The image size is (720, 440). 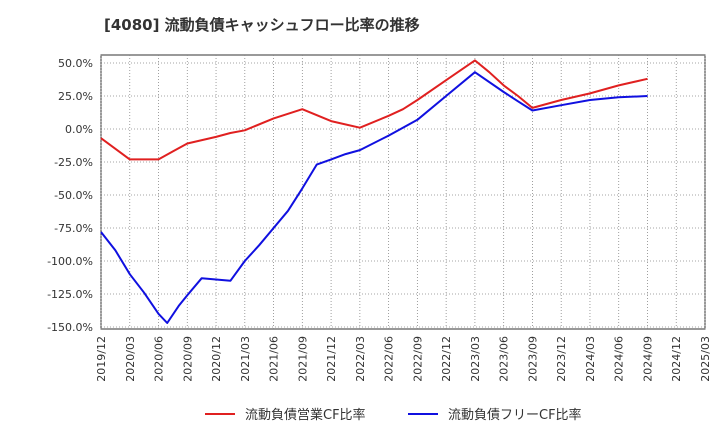 I want to click on y-tick-label: -25.0%, so click(x=73, y=162).